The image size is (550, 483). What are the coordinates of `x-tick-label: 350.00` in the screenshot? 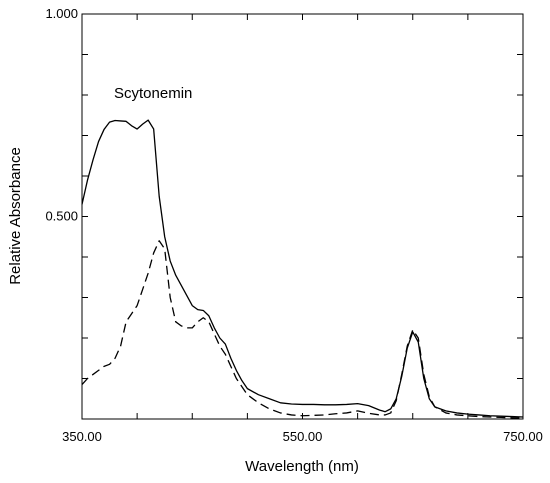 It's located at (82, 436).